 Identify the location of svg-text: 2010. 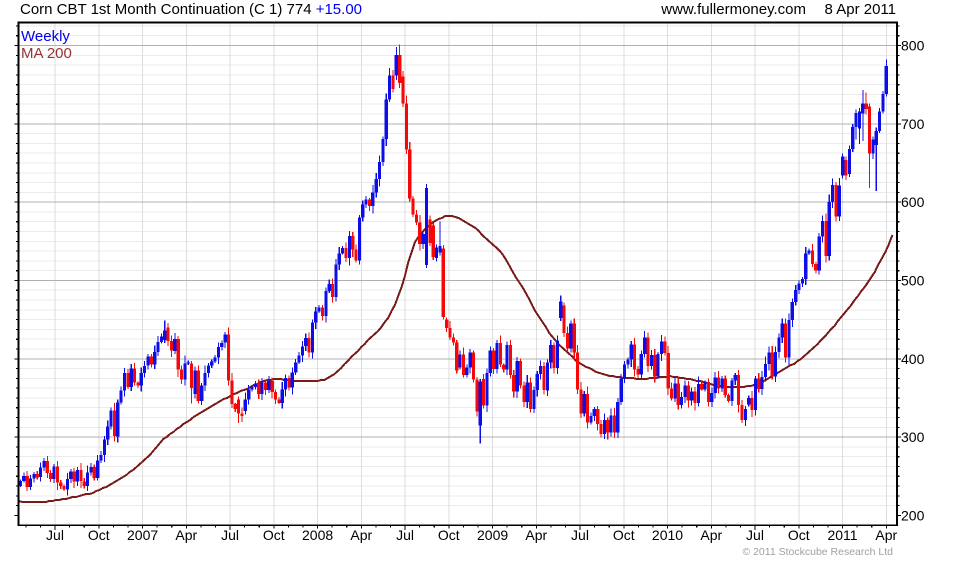
(667, 535).